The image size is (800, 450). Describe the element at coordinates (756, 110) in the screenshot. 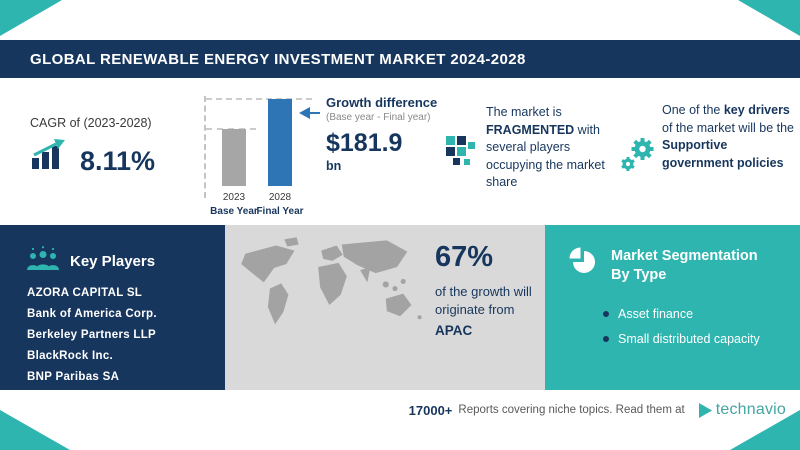

I see `key-drivers-keyword: key drivers` at that location.